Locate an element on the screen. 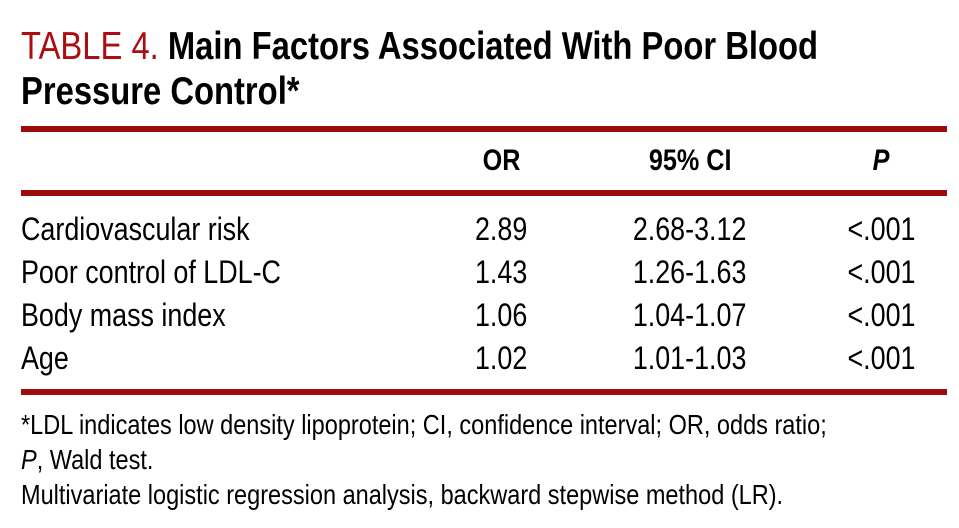 The width and height of the screenshot is (959, 528). col-header-p: P is located at coordinates (881, 164).